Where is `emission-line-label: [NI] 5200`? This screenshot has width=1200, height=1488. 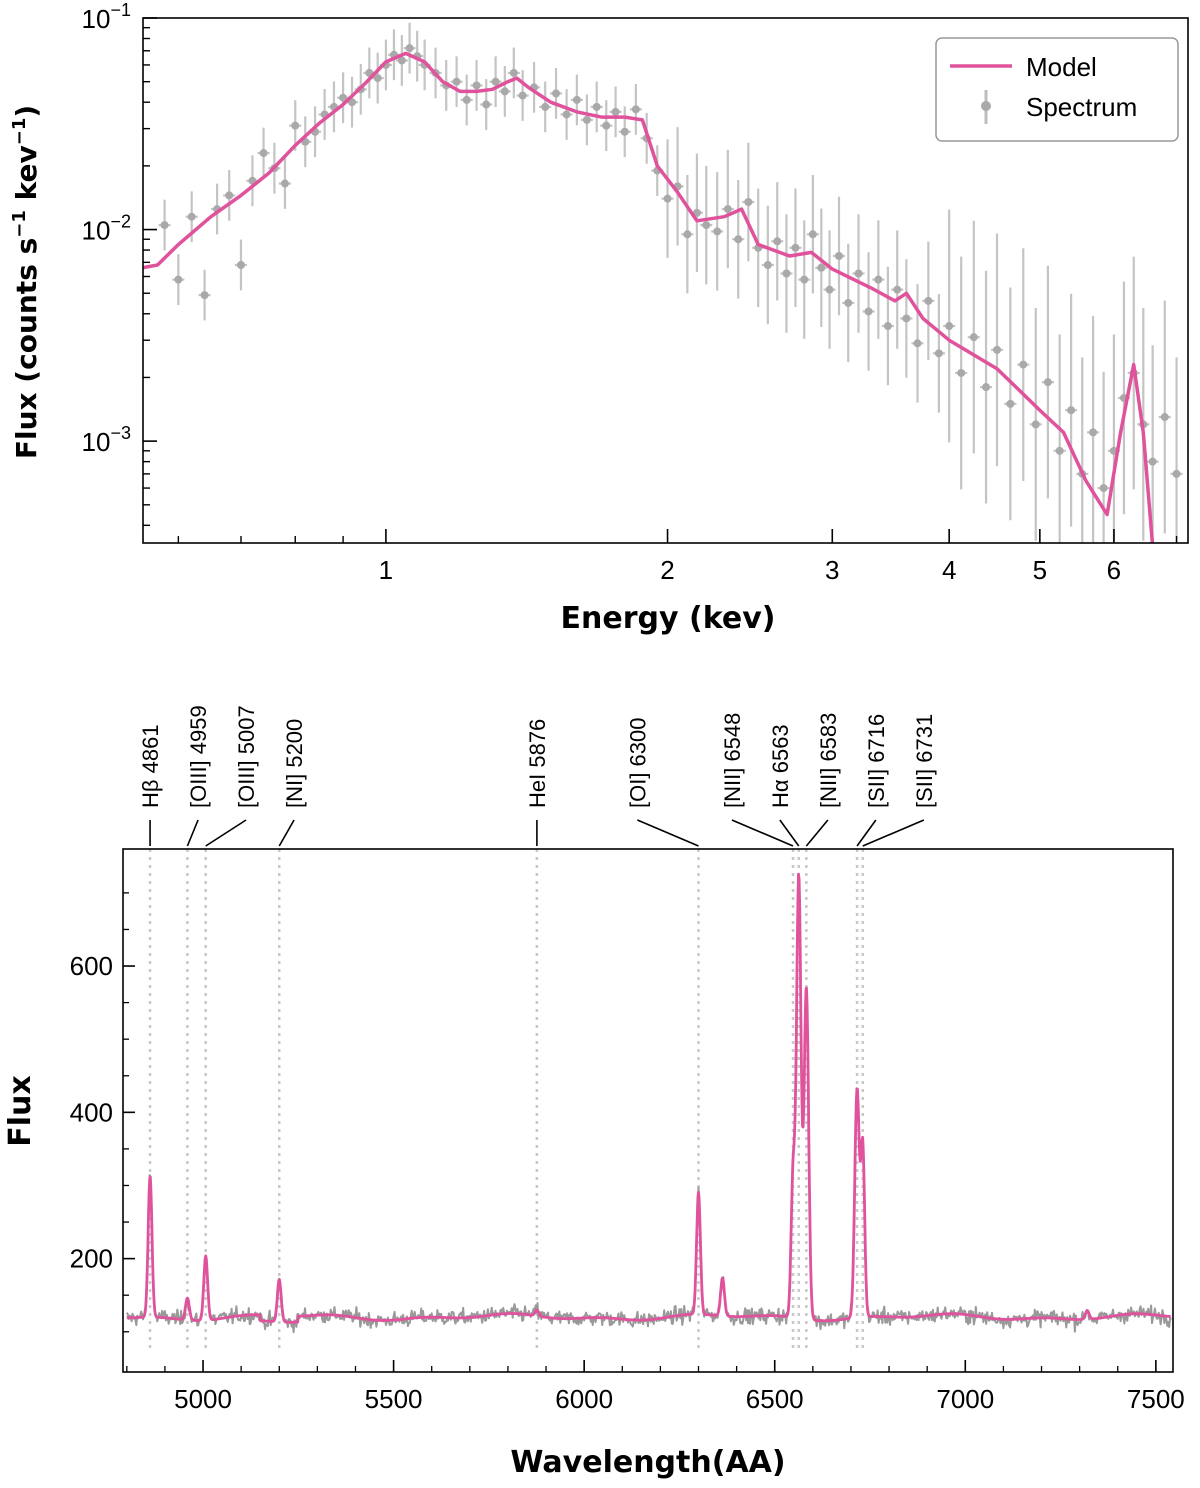 emission-line-label: [NI] 5200 is located at coordinates (294, 763).